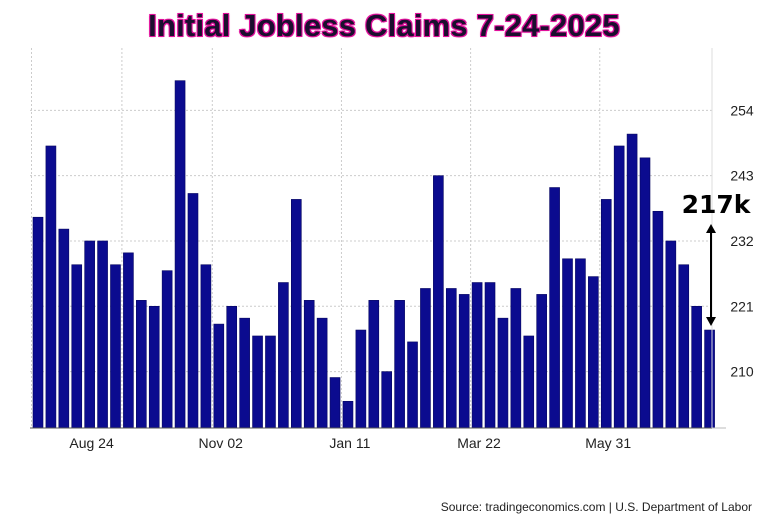 The image size is (768, 524). I want to click on y-tick-labels: 210 221 232 243 254, so click(742, 240).